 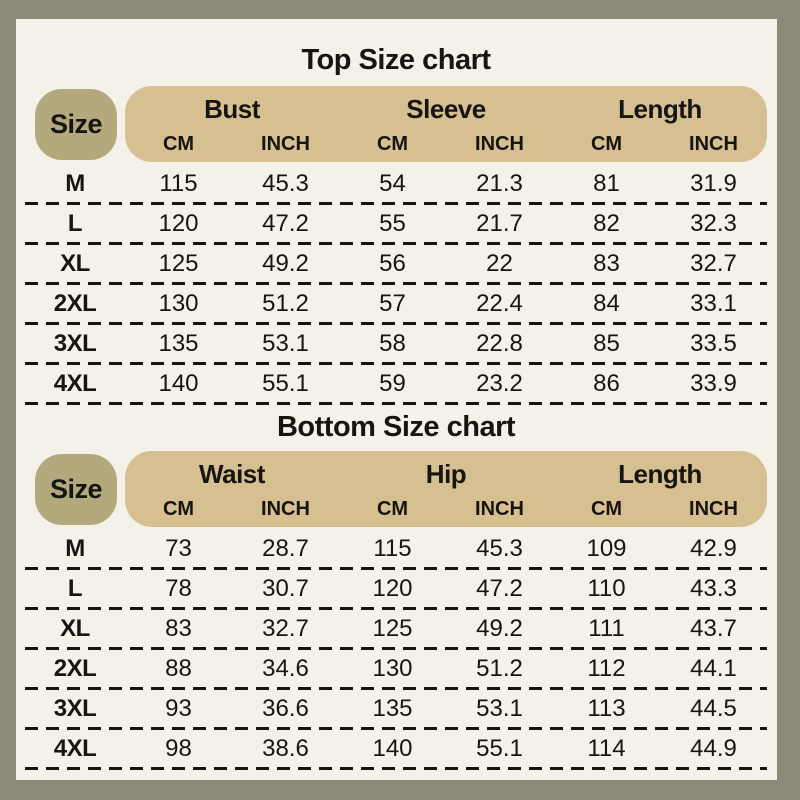 I want to click on measurement-value: 34.6, so click(x=285, y=668).